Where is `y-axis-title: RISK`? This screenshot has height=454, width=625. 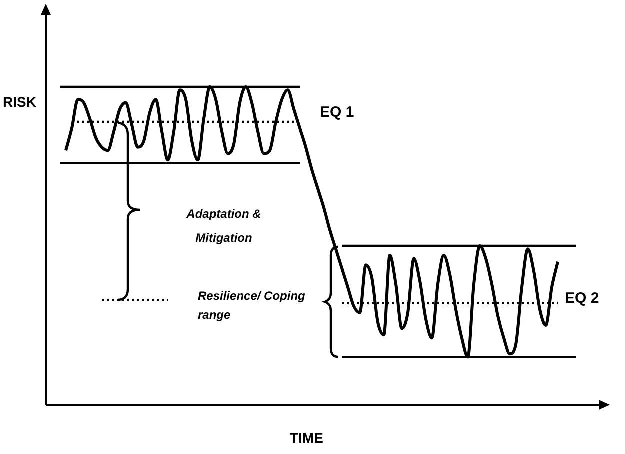
y-axis-title: RISK is located at coordinates (19, 102).